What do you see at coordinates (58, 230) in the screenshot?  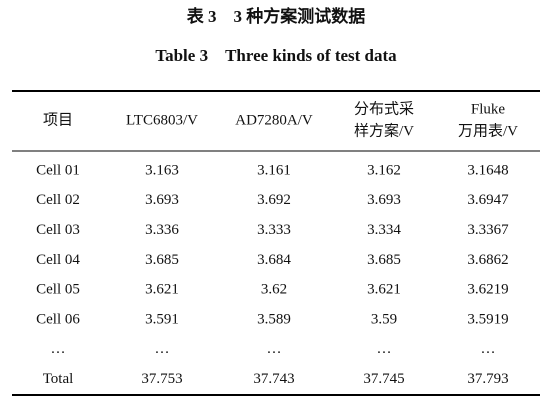 I see `table-cell: Cell 03` at bounding box center [58, 230].